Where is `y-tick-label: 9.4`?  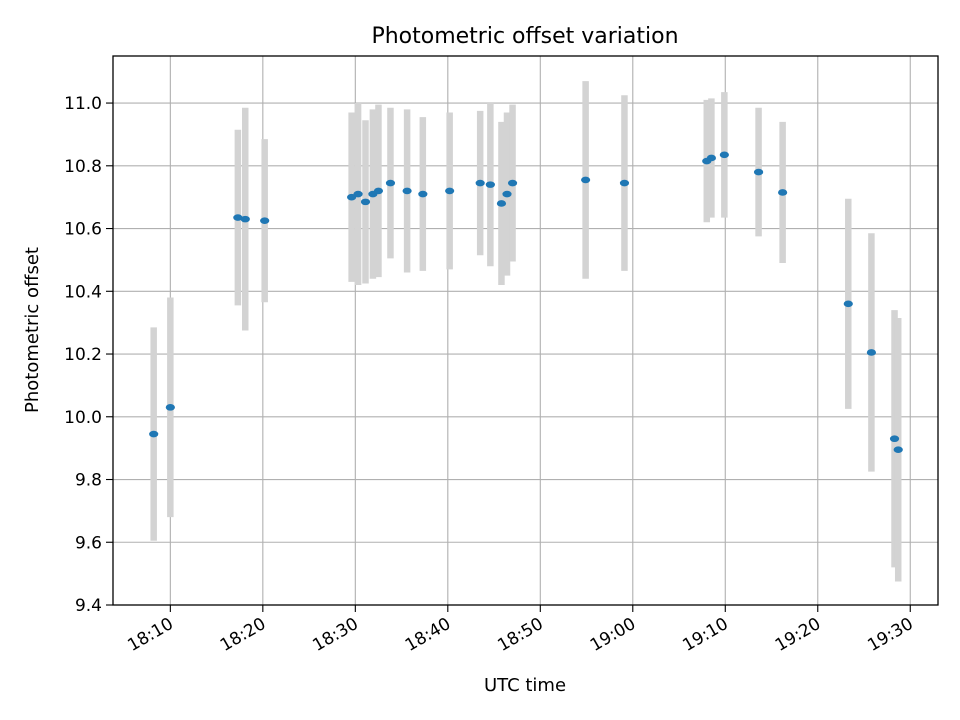
y-tick-label: 9.4 is located at coordinates (88, 606).